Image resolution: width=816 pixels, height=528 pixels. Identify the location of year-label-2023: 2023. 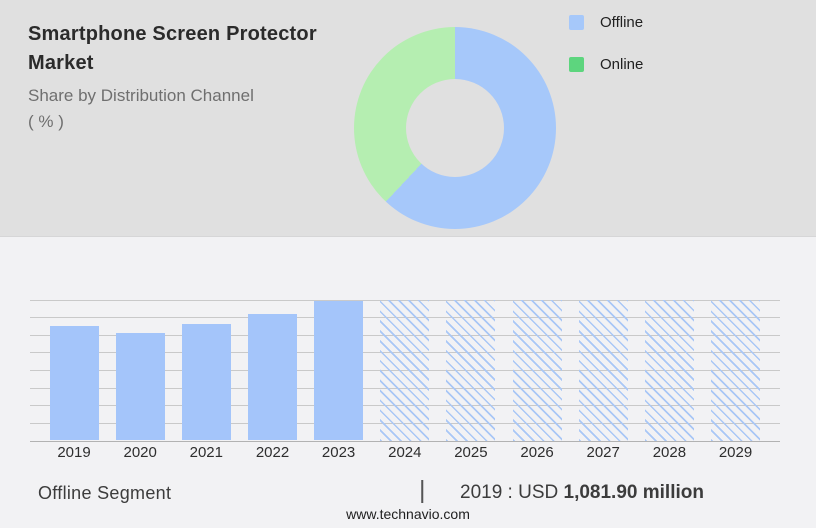
(338, 452).